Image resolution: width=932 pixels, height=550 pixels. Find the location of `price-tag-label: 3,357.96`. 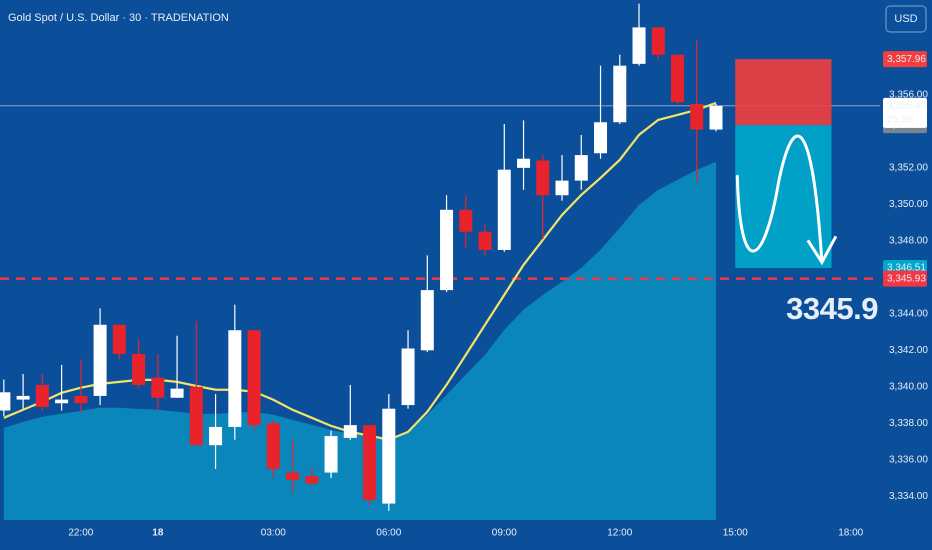

price-tag-label: 3,357.96 is located at coordinates (906, 59).